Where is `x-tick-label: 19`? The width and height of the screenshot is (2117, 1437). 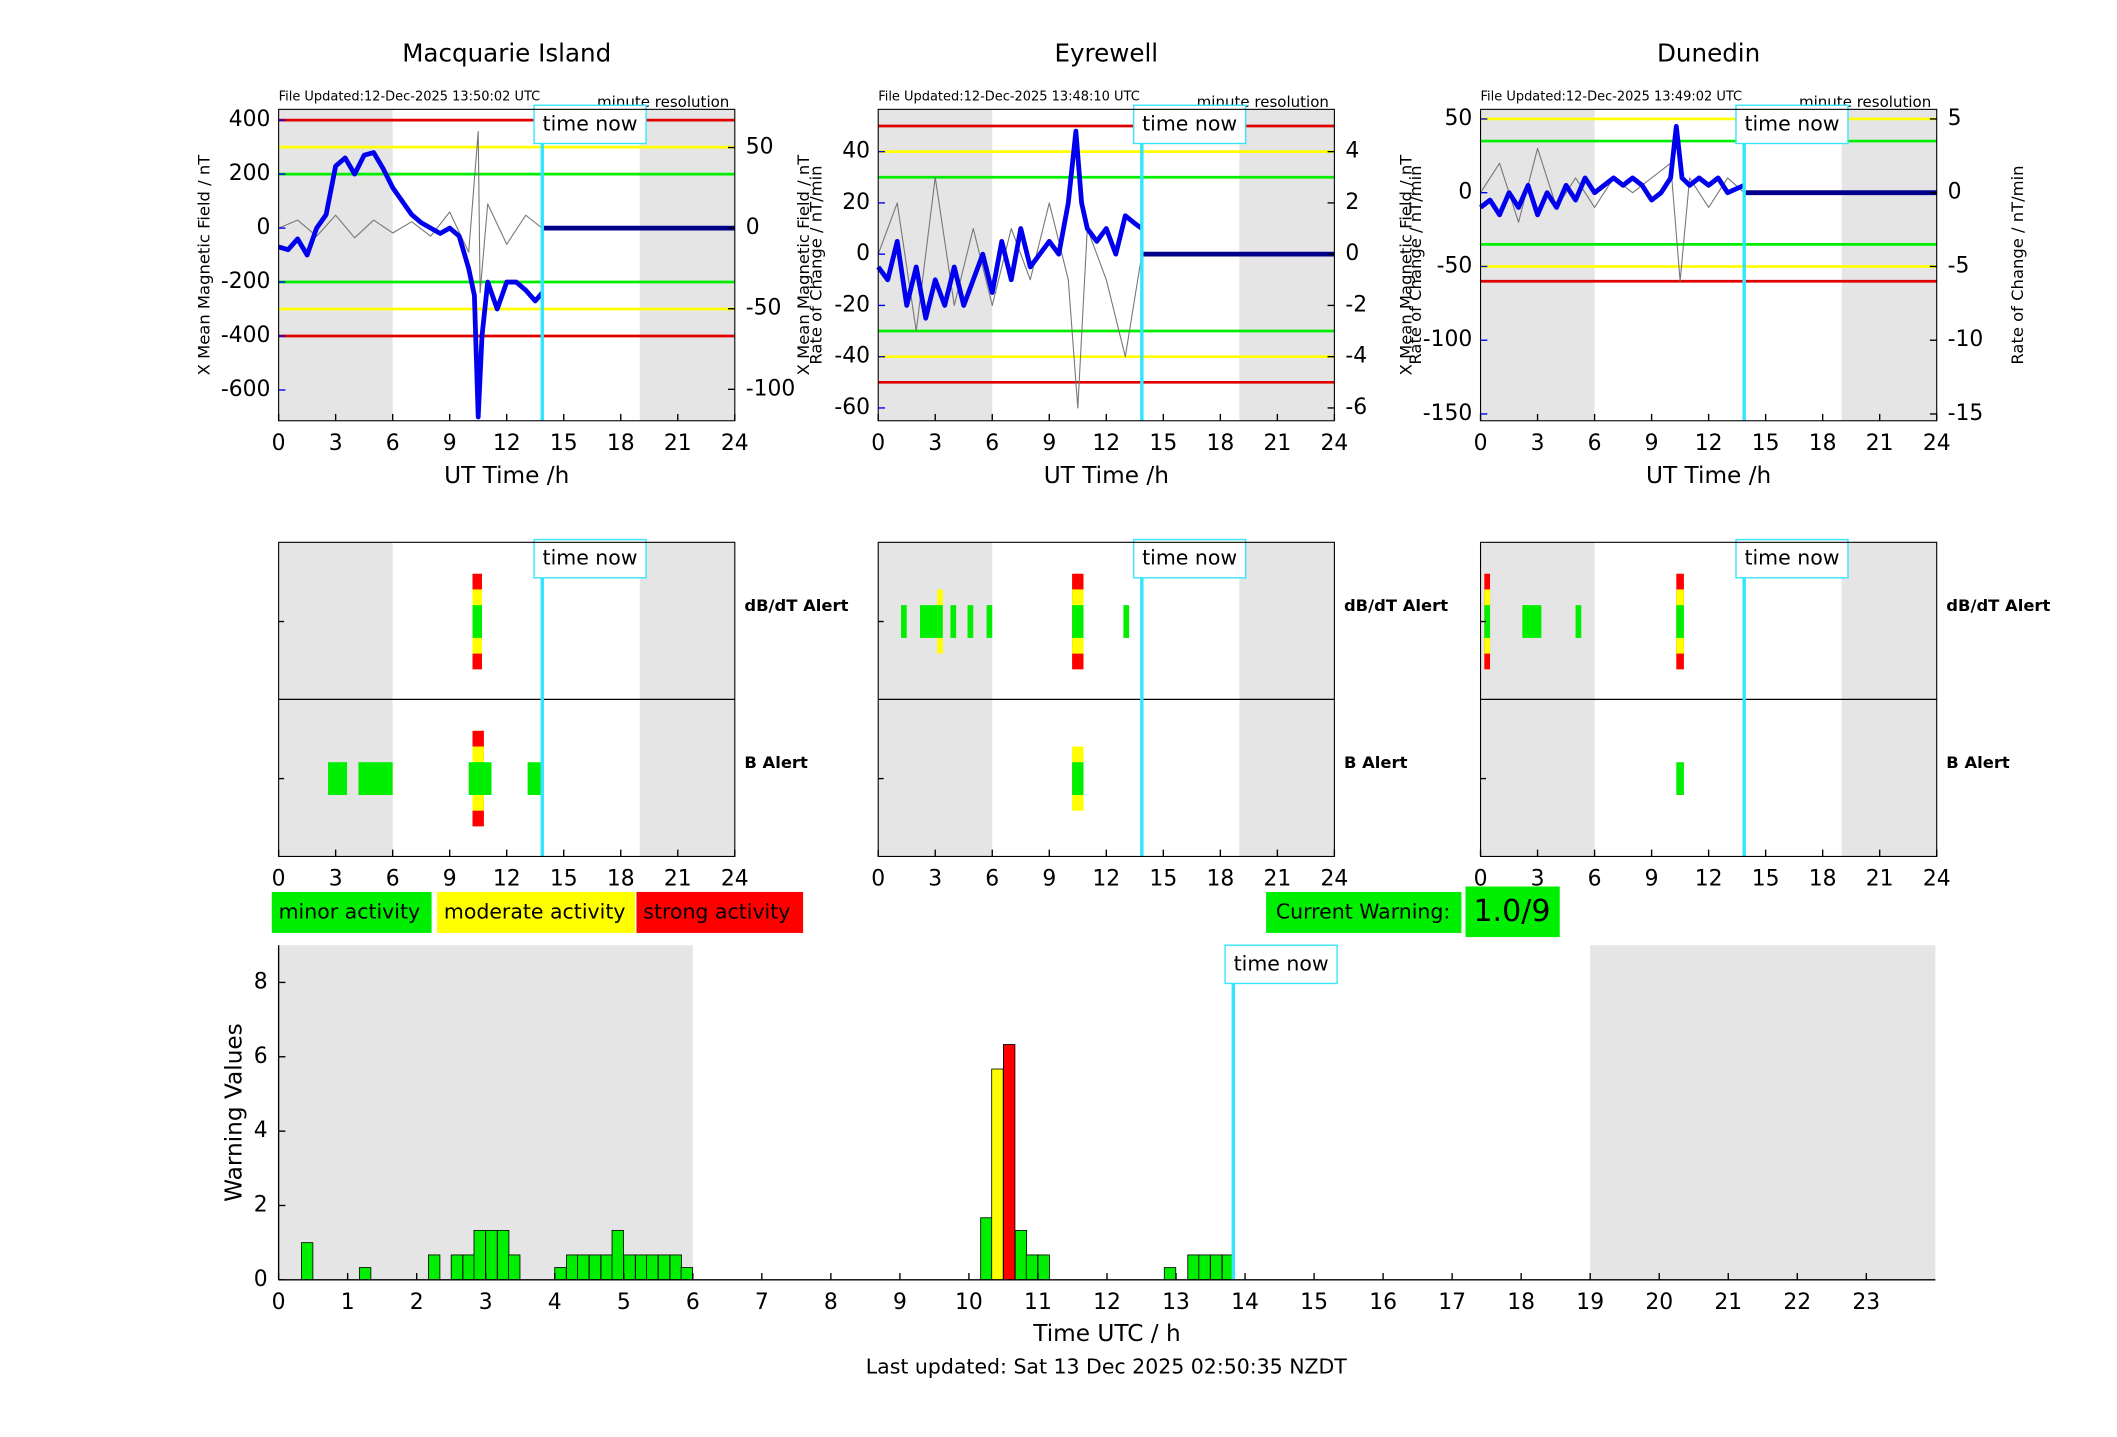
x-tick-label: 19 is located at coordinates (1590, 1302).